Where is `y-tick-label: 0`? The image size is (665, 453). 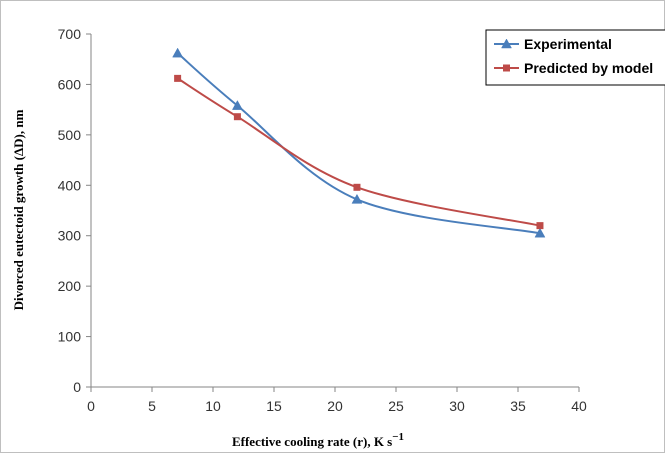
y-tick-label: 0 is located at coordinates (77, 387).